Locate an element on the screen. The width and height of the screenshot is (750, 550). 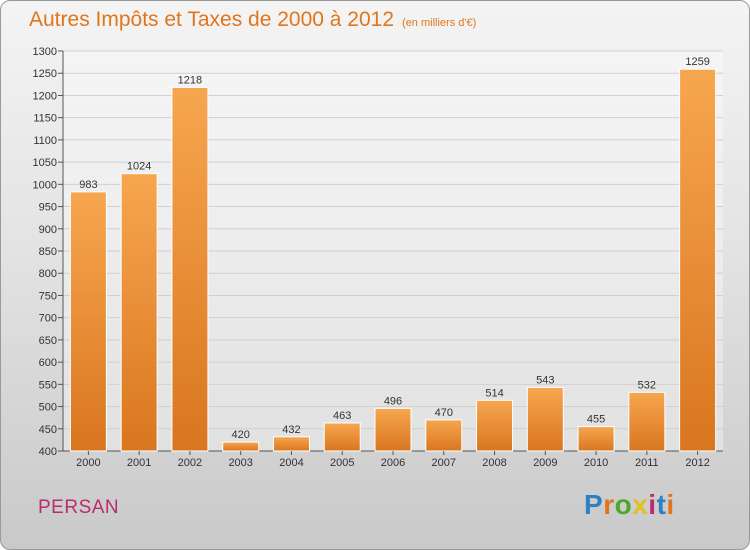
logo-letter: P is located at coordinates (594, 504).